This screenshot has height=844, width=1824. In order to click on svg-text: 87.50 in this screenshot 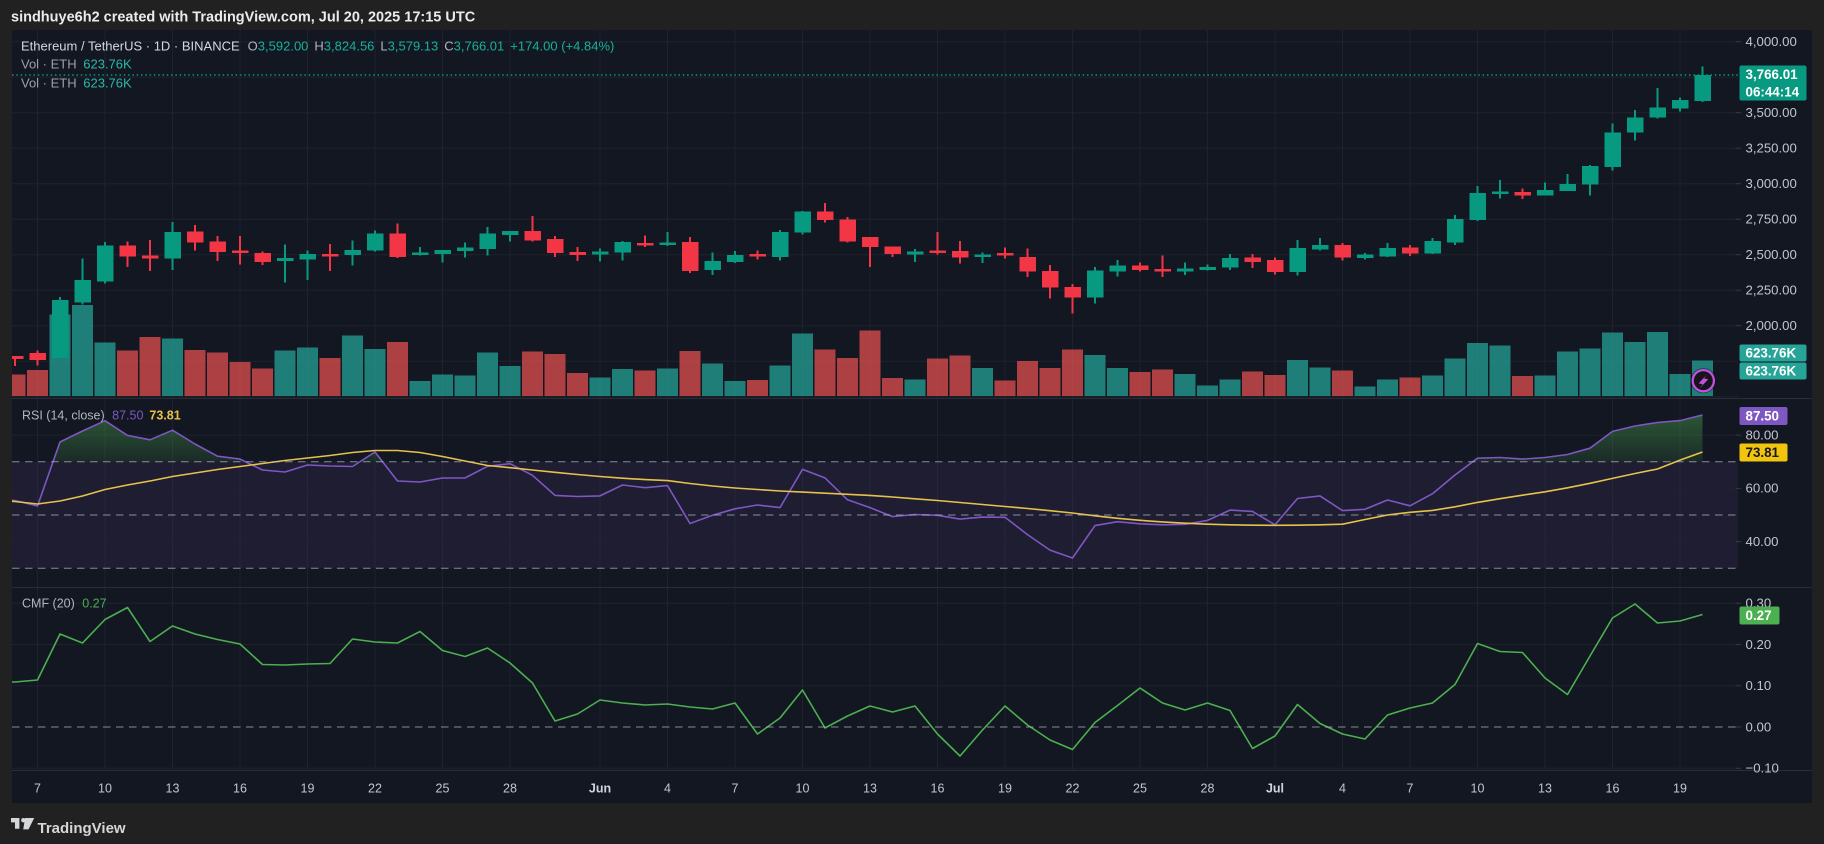, I will do `click(1763, 416)`.